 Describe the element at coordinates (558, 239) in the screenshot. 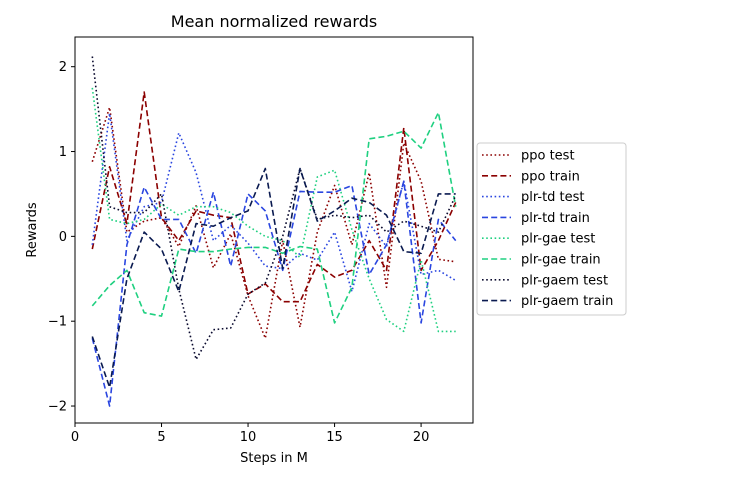

I see `legend-label-plr-gae-test: plr-gae test` at that location.